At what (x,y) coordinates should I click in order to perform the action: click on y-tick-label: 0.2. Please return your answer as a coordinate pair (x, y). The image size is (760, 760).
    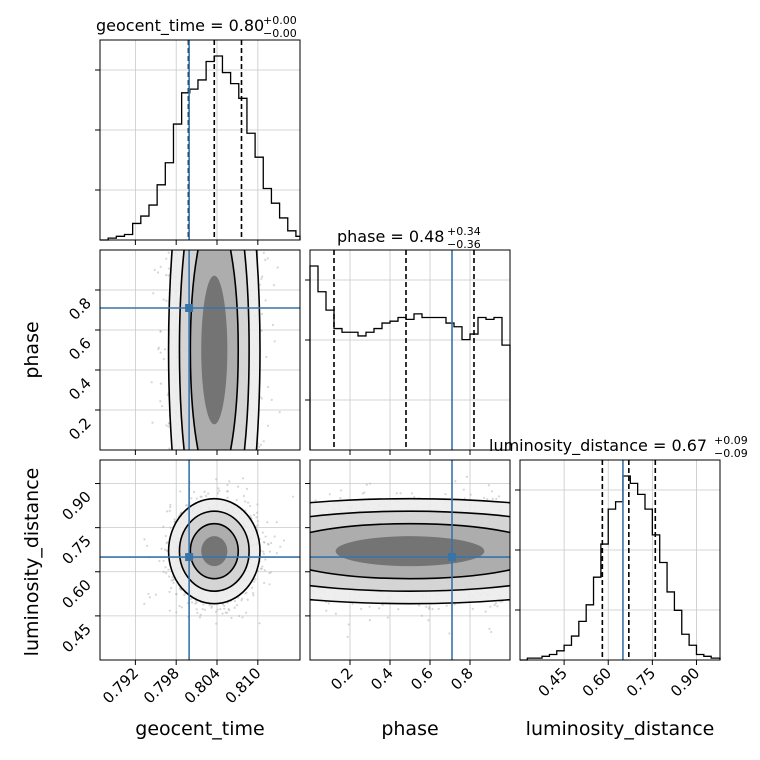
    Looking at the image, I should click on (80, 429).